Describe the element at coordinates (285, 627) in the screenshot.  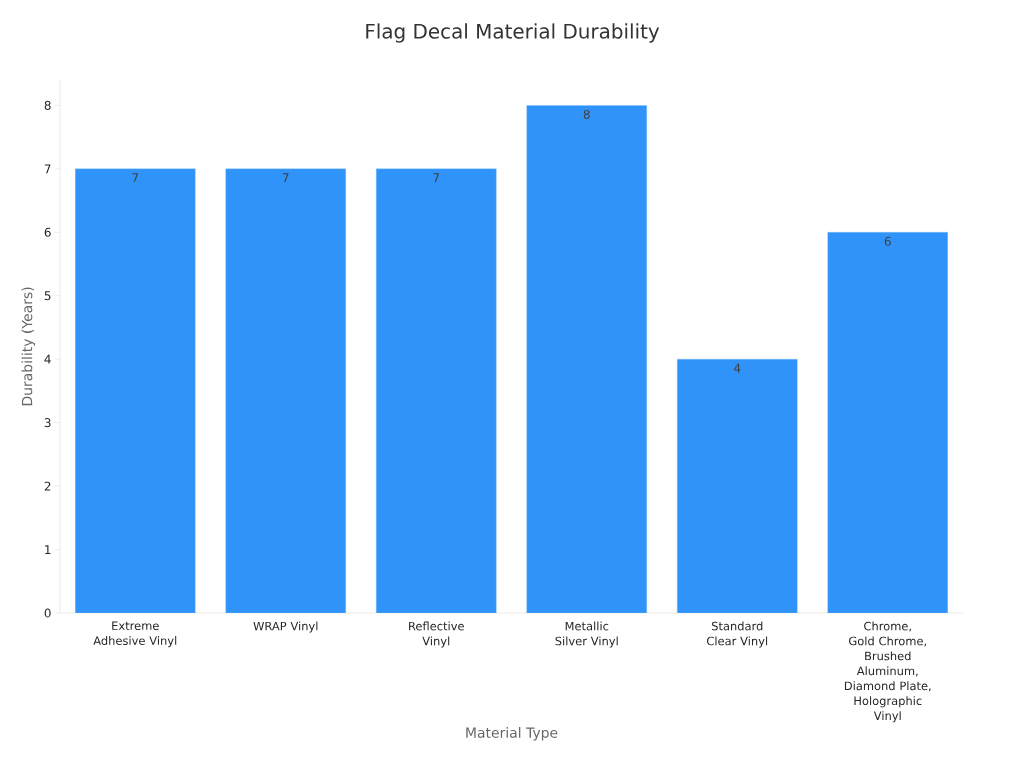
I see `x-tick-label: WRAP Vinyl` at that location.